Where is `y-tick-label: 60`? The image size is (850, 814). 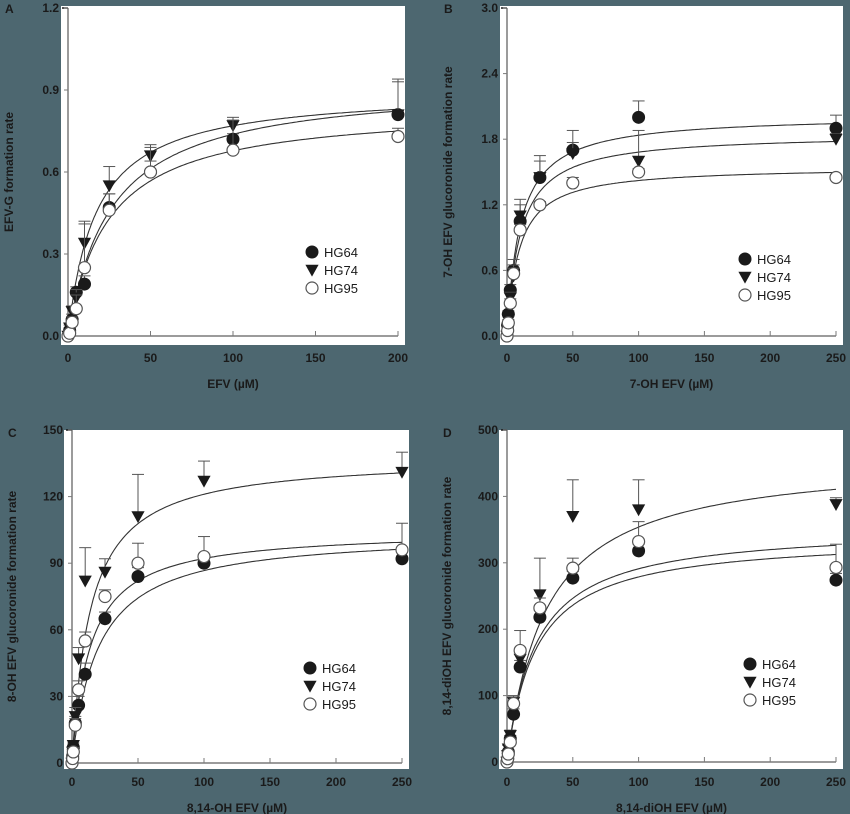
y-tick-label: 60 is located at coordinates (57, 630).